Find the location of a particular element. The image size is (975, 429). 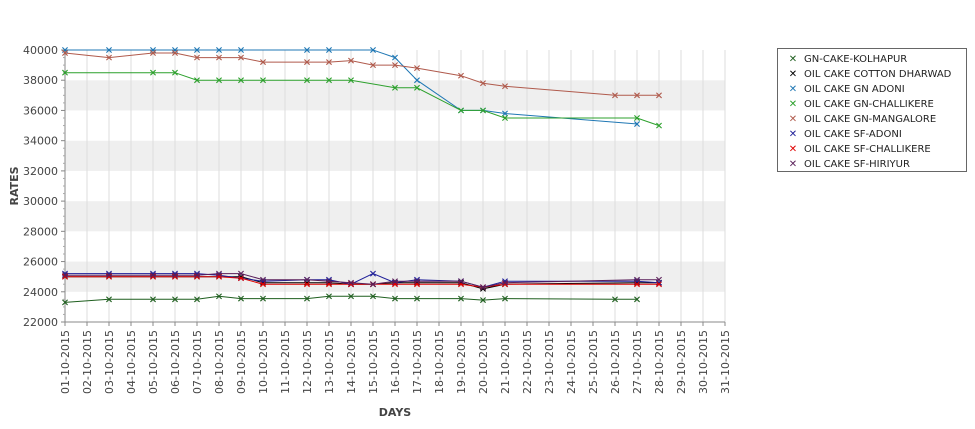

x-tick-label: 22-10-2015 is located at coordinates (527, 362).